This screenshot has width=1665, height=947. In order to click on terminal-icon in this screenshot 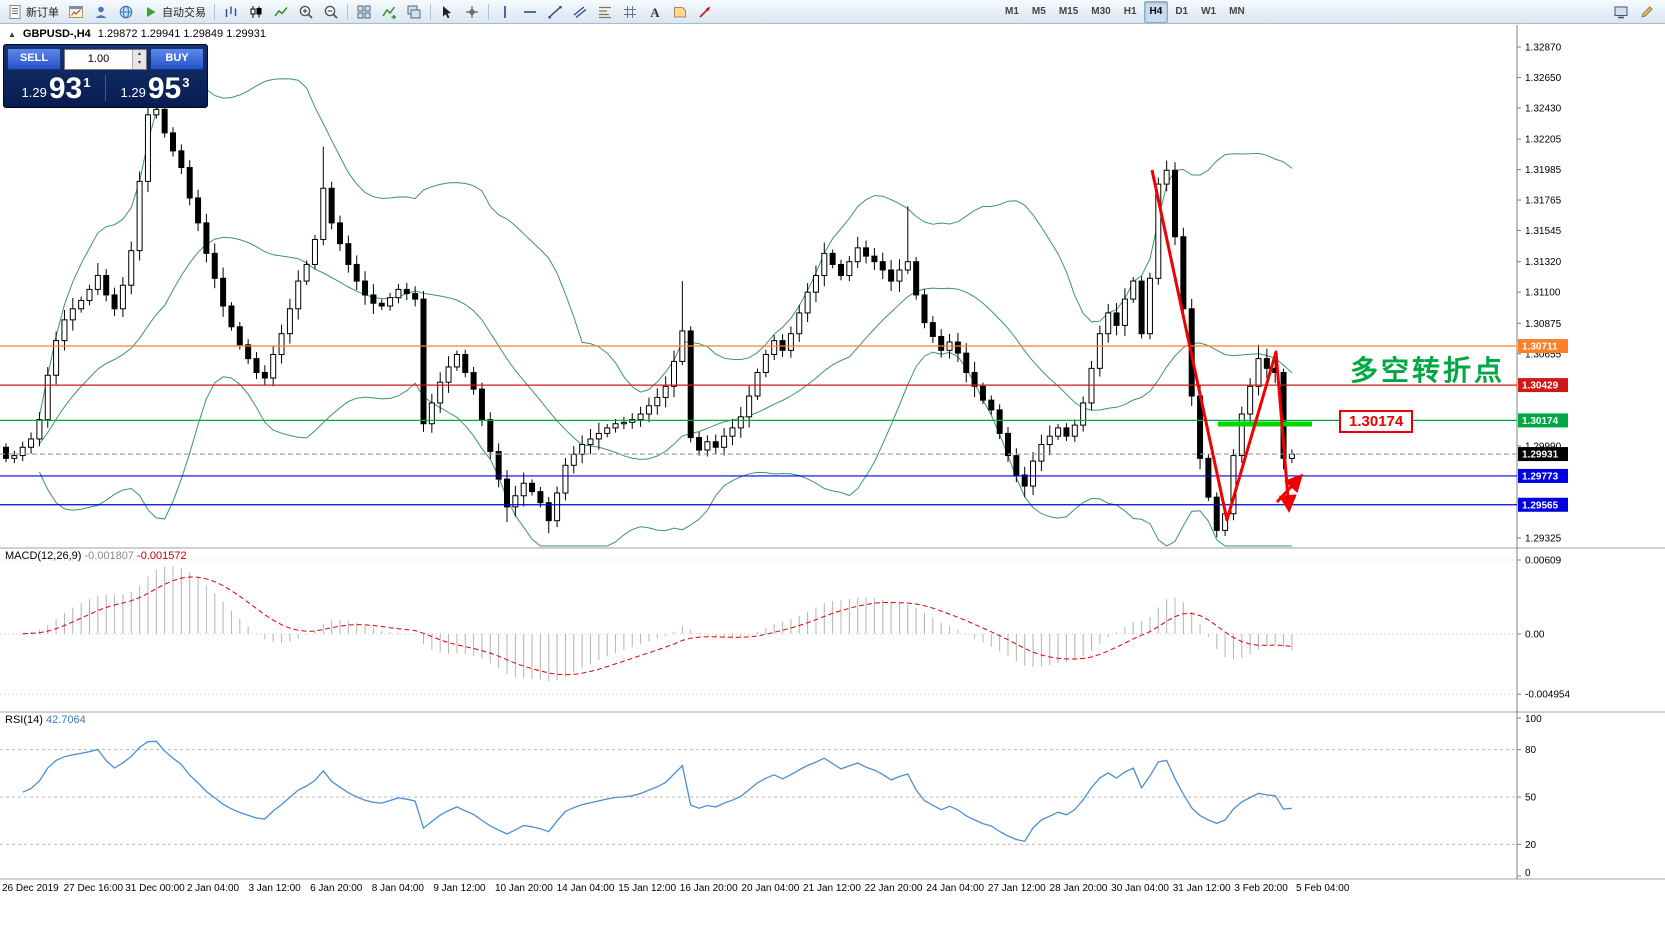, I will do `click(1621, 12)`.